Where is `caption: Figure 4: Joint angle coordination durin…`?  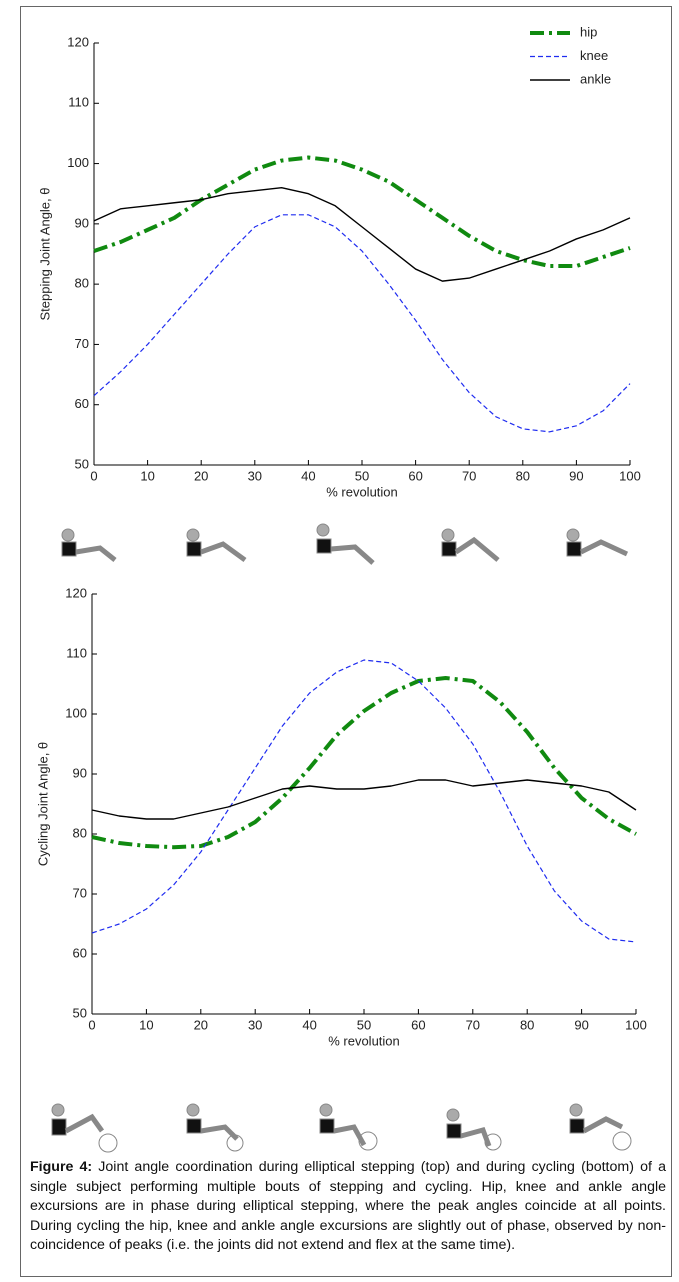
caption: Figure 4: Joint angle coordination durin… is located at coordinates (348, 1207).